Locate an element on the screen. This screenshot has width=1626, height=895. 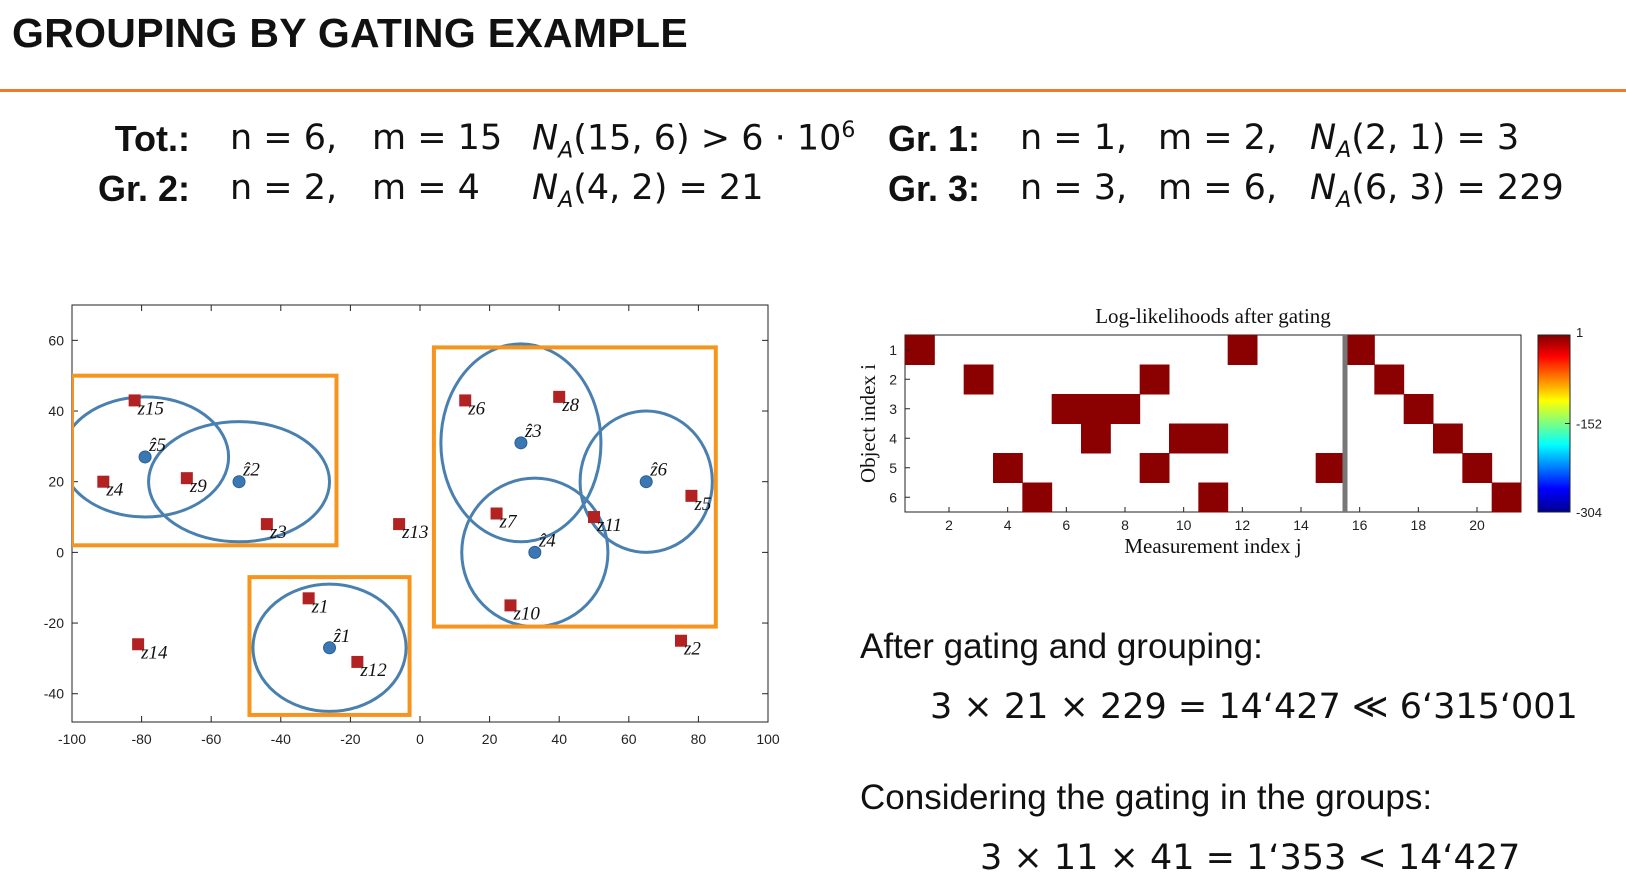
stat-n-group-3: n = 3, is located at coordinates (1074, 188).